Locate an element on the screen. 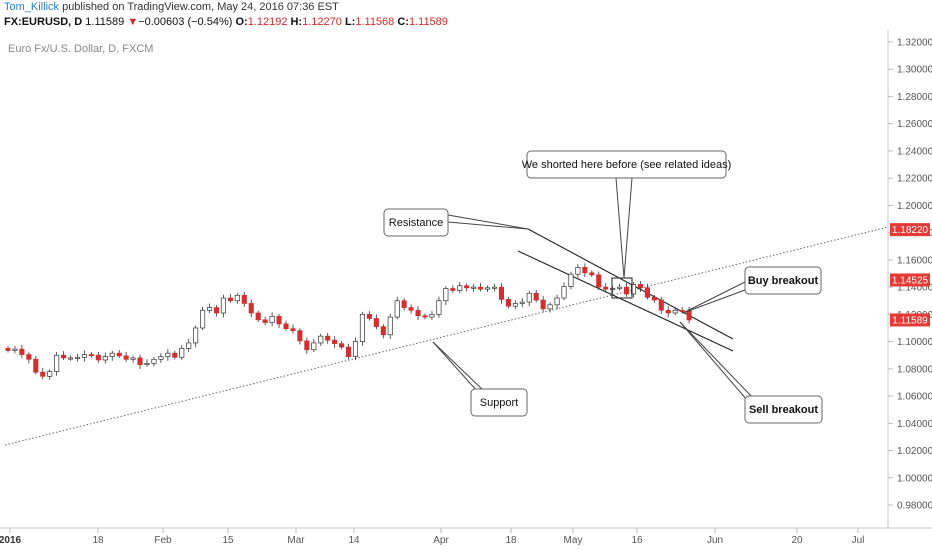 Image resolution: width=932 pixels, height=550 pixels. y-tick-label: 1.06000 is located at coordinates (914, 397).